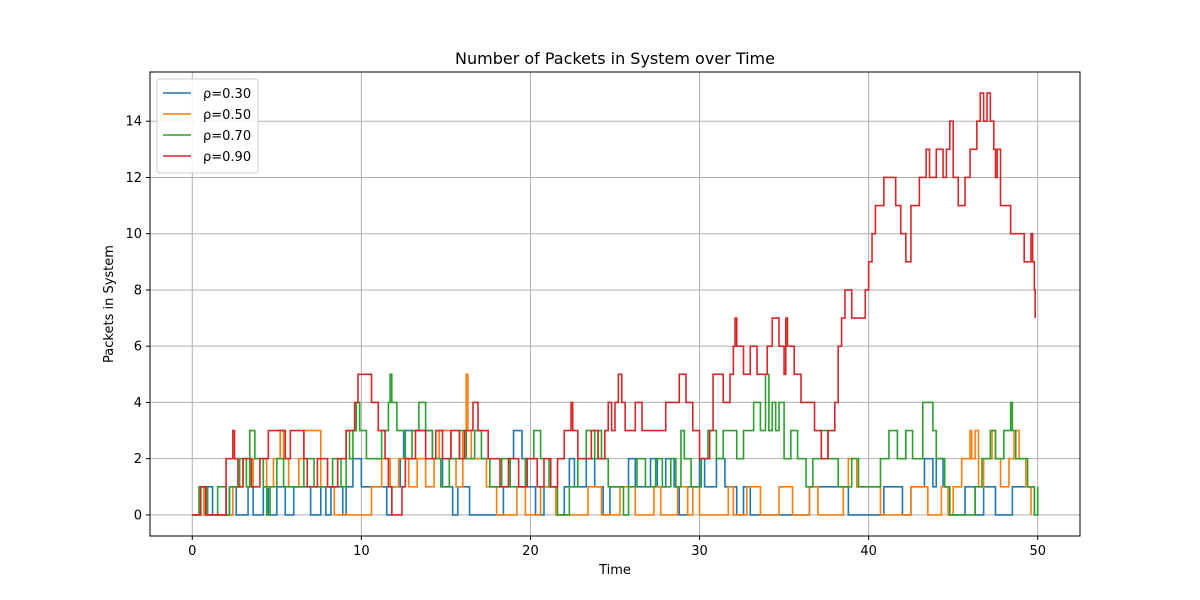 This screenshot has height=600, width=1200. Describe the element at coordinates (138, 290) in the screenshot. I see `y-tick-label: 8` at that location.